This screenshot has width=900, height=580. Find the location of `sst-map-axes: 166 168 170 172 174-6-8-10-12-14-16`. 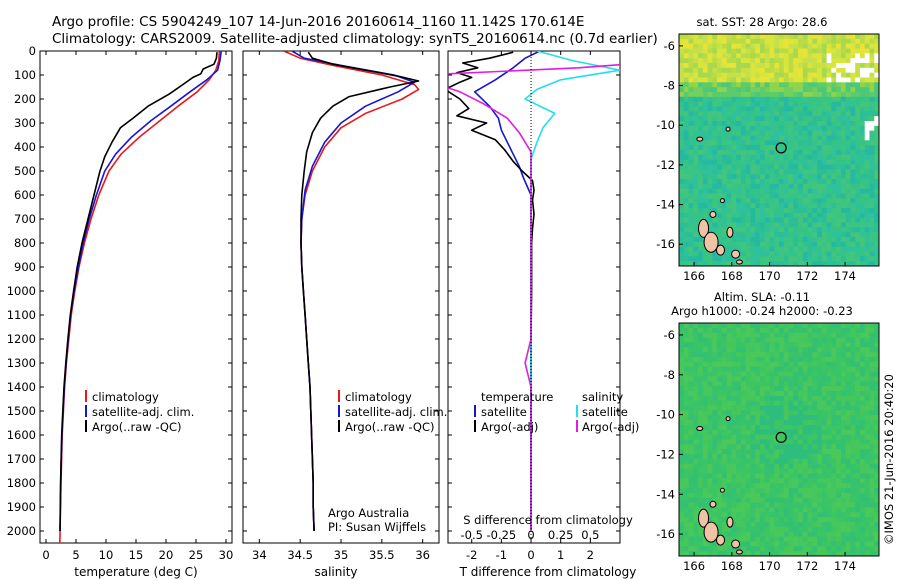

sst-map-axes: 166 168 170 172 174-6-8-10-12-14-16 is located at coordinates (756, 161).